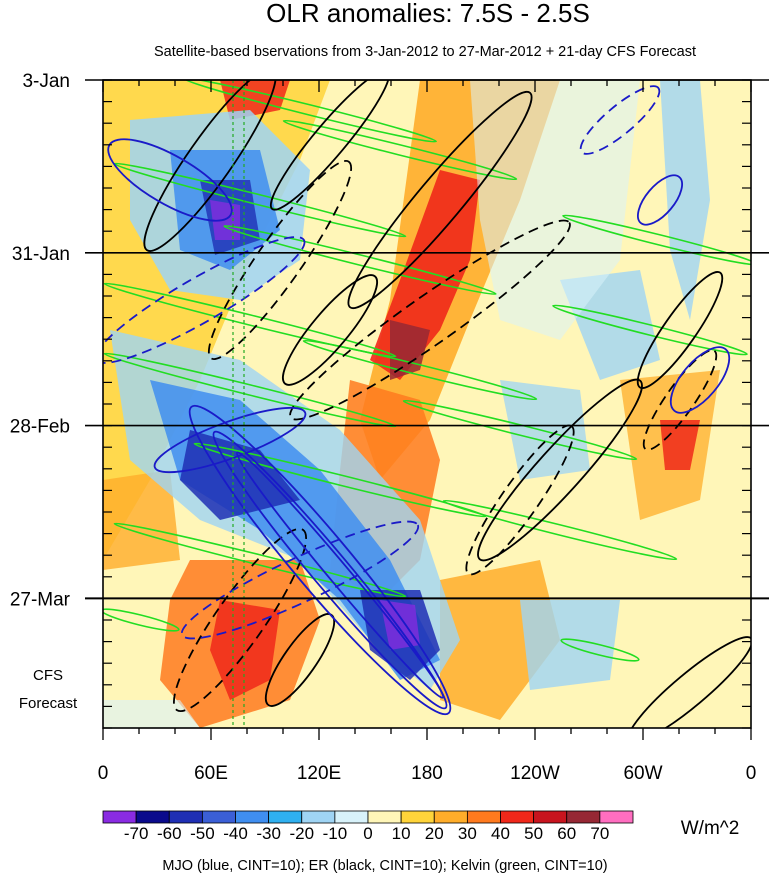  What do you see at coordinates (335, 833) in the screenshot?
I see `colorbar-label: -10` at bounding box center [335, 833].